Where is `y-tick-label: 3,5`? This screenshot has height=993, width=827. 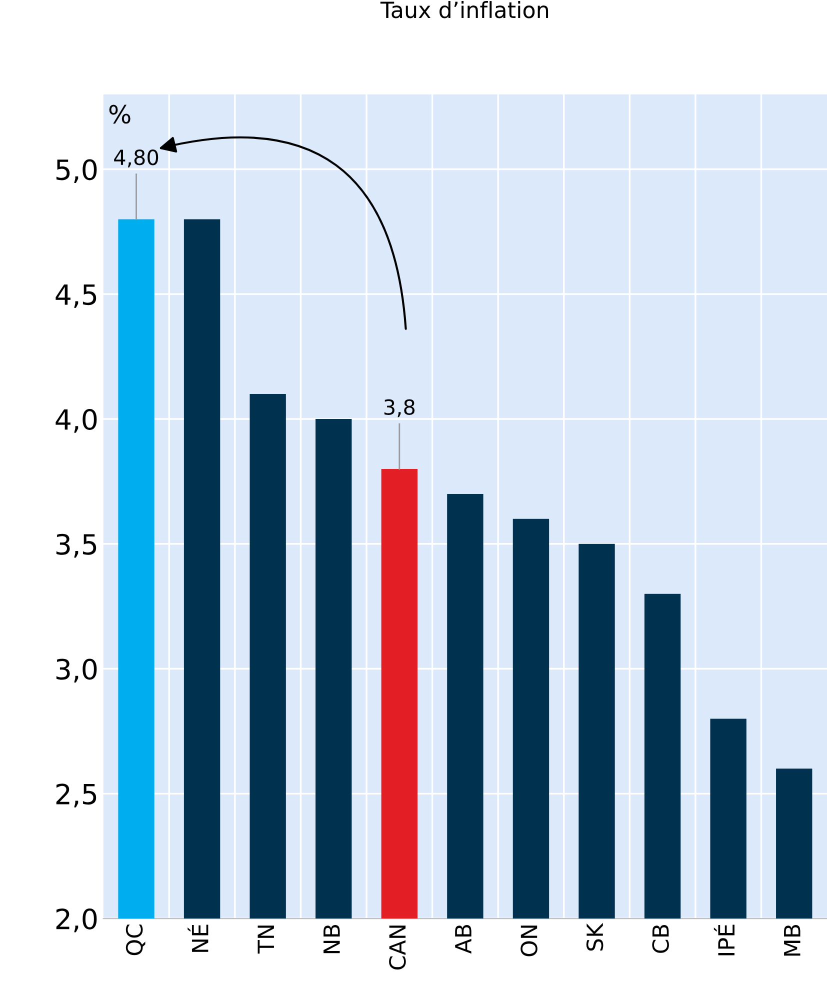 y-tick-label: 3,5 is located at coordinates (76, 546).